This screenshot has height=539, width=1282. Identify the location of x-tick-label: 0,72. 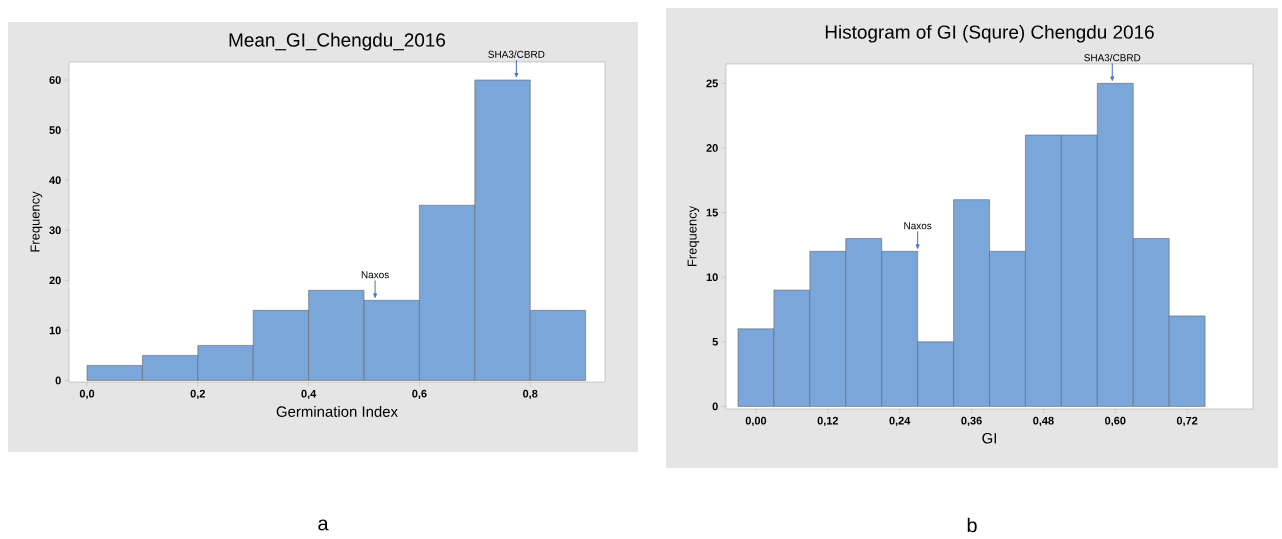
(1187, 421).